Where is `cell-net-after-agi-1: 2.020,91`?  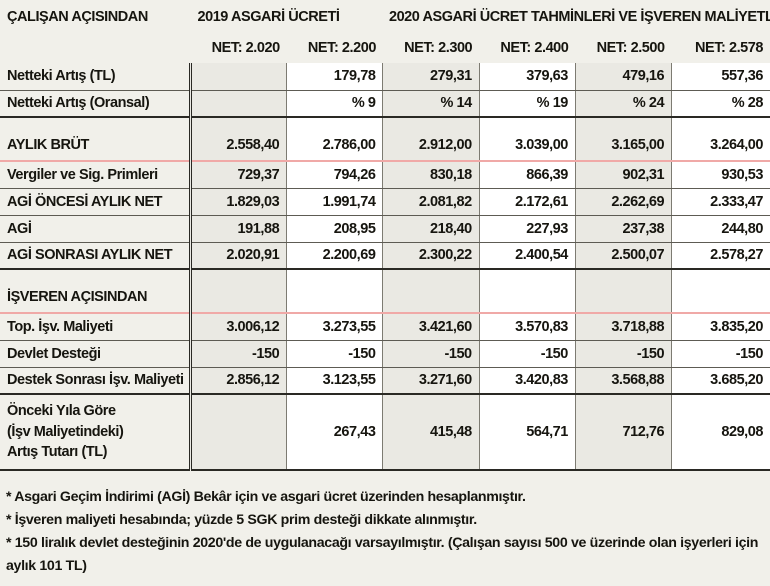
cell-net-after-agi-1: 2.020,91 is located at coordinates (237, 256).